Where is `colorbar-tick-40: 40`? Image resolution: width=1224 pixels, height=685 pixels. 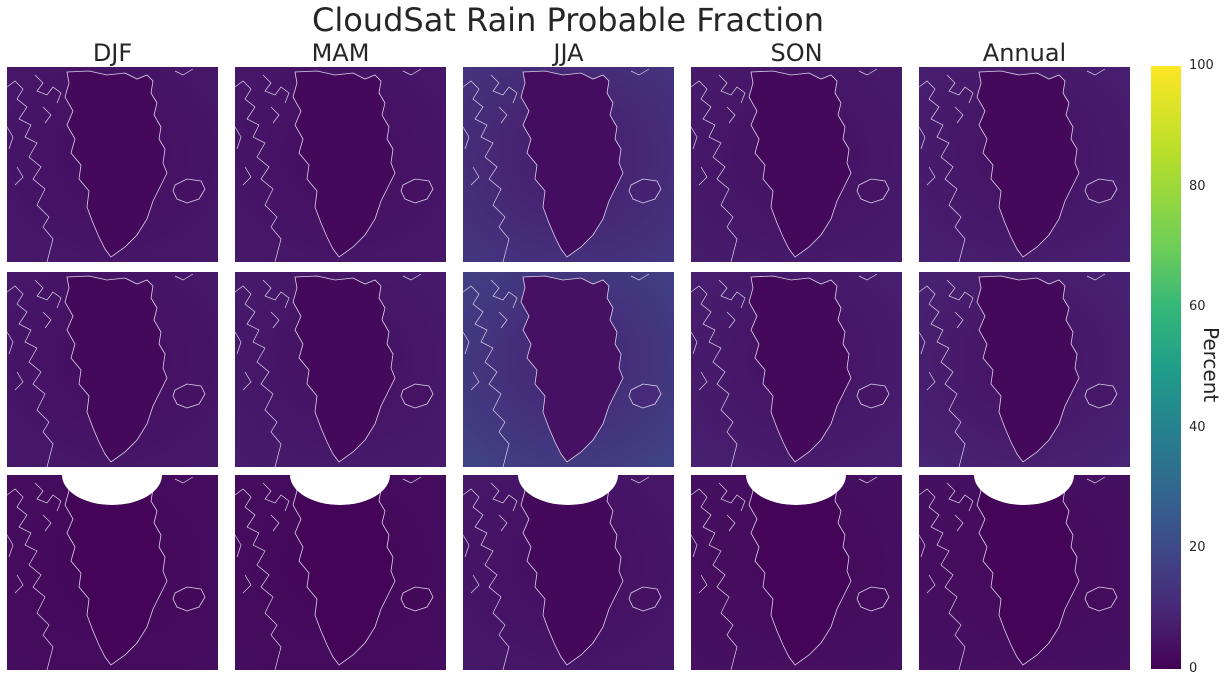
colorbar-tick-40: 40 is located at coordinates (1197, 427).